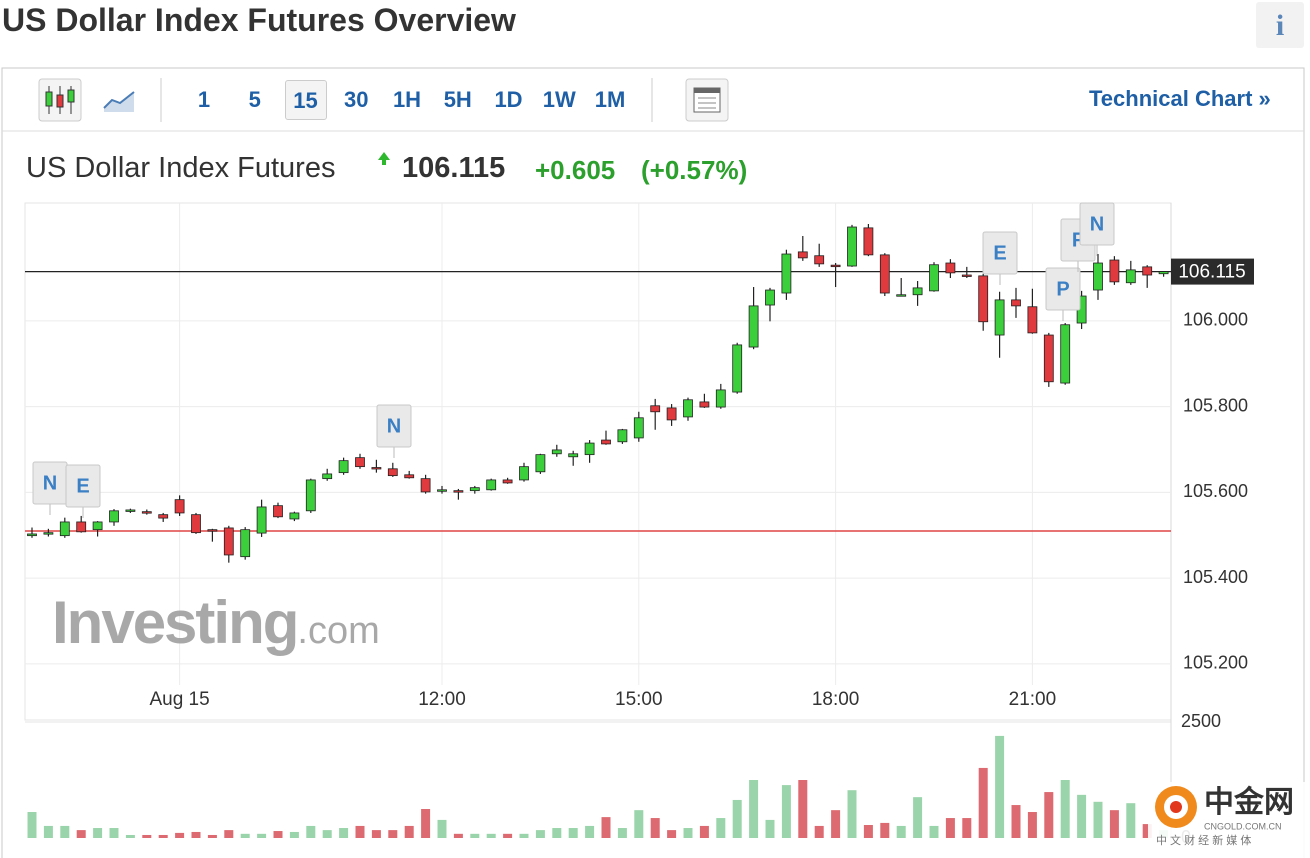  I want to click on timeframe-button: 5, so click(254, 99).